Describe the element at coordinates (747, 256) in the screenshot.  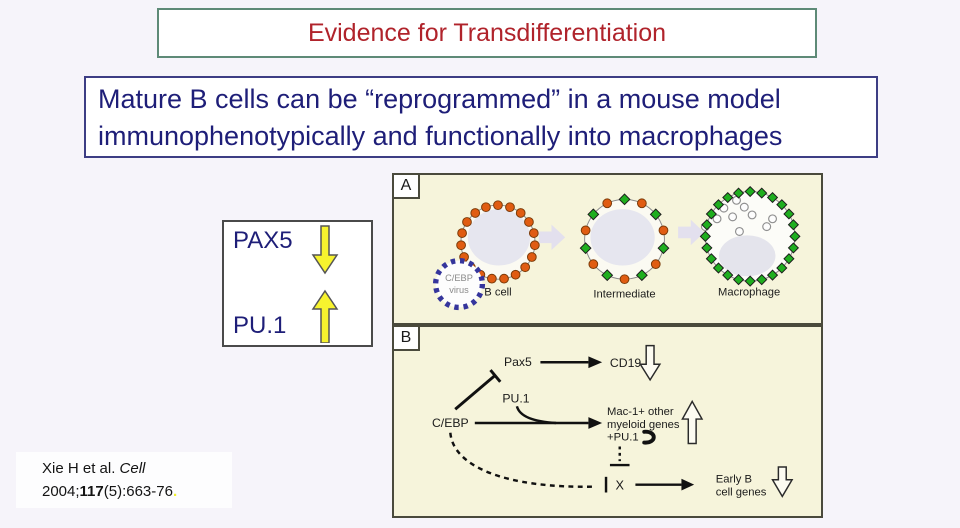
I see `macrophage-nucleus` at that location.